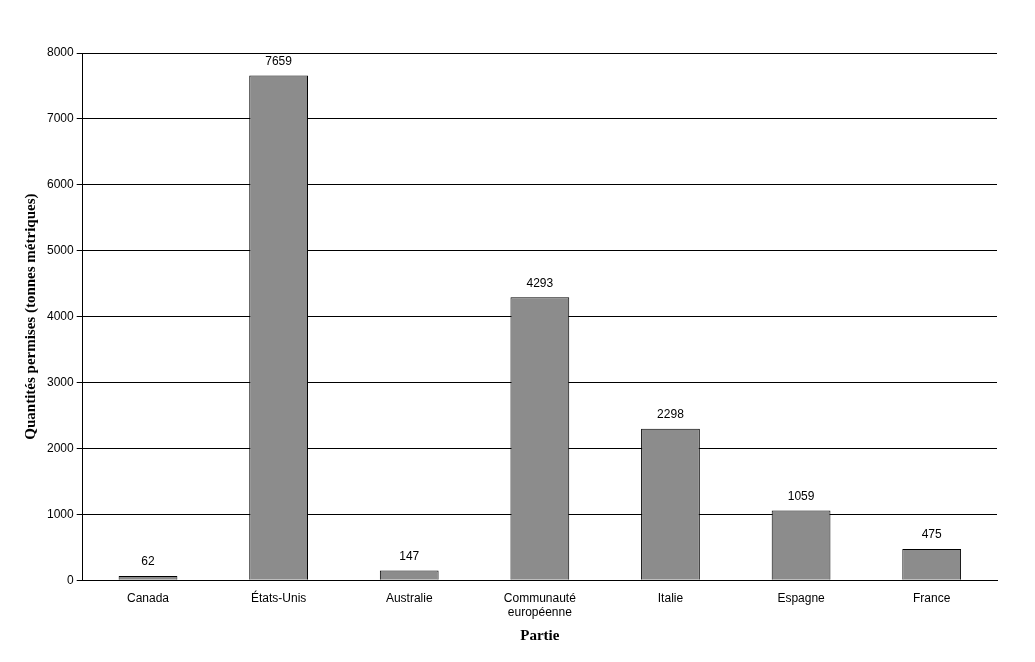 The width and height of the screenshot is (1035, 662). I want to click on x-axis-title: Partie, so click(540, 634).